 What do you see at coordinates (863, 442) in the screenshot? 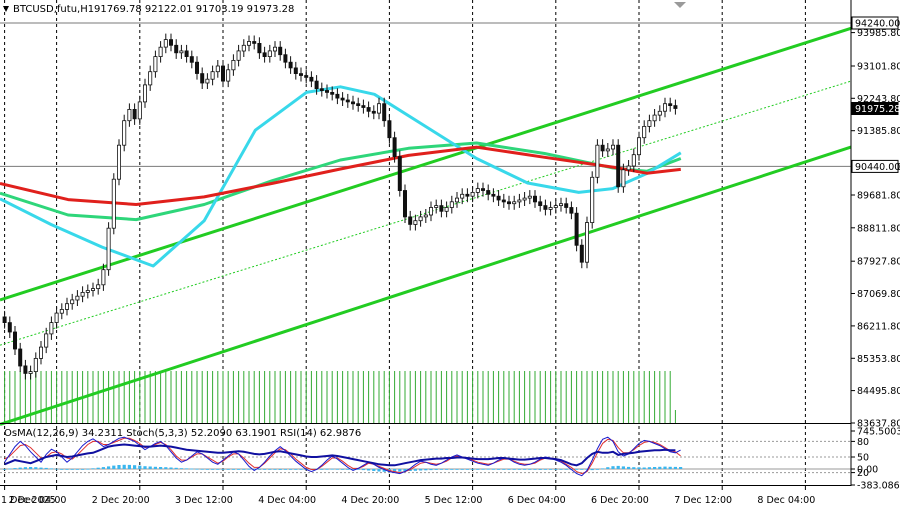
I see `osc-tick-label: 80` at bounding box center [863, 442].